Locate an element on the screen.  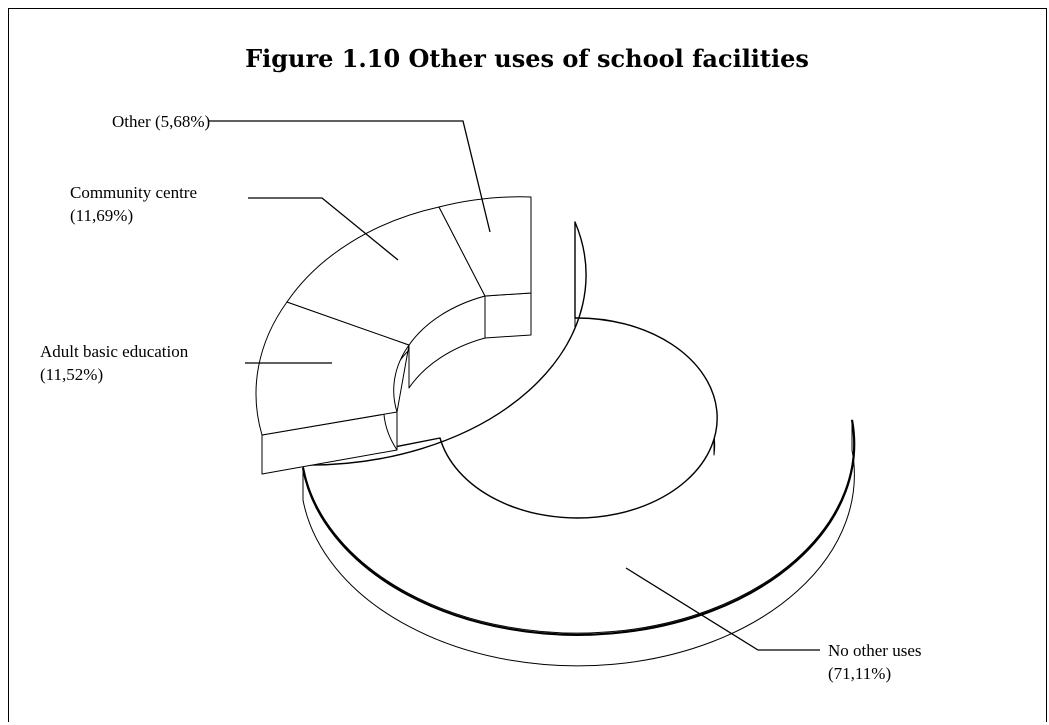
label-adult-line1: Adult basic education is located at coordinates (114, 351).